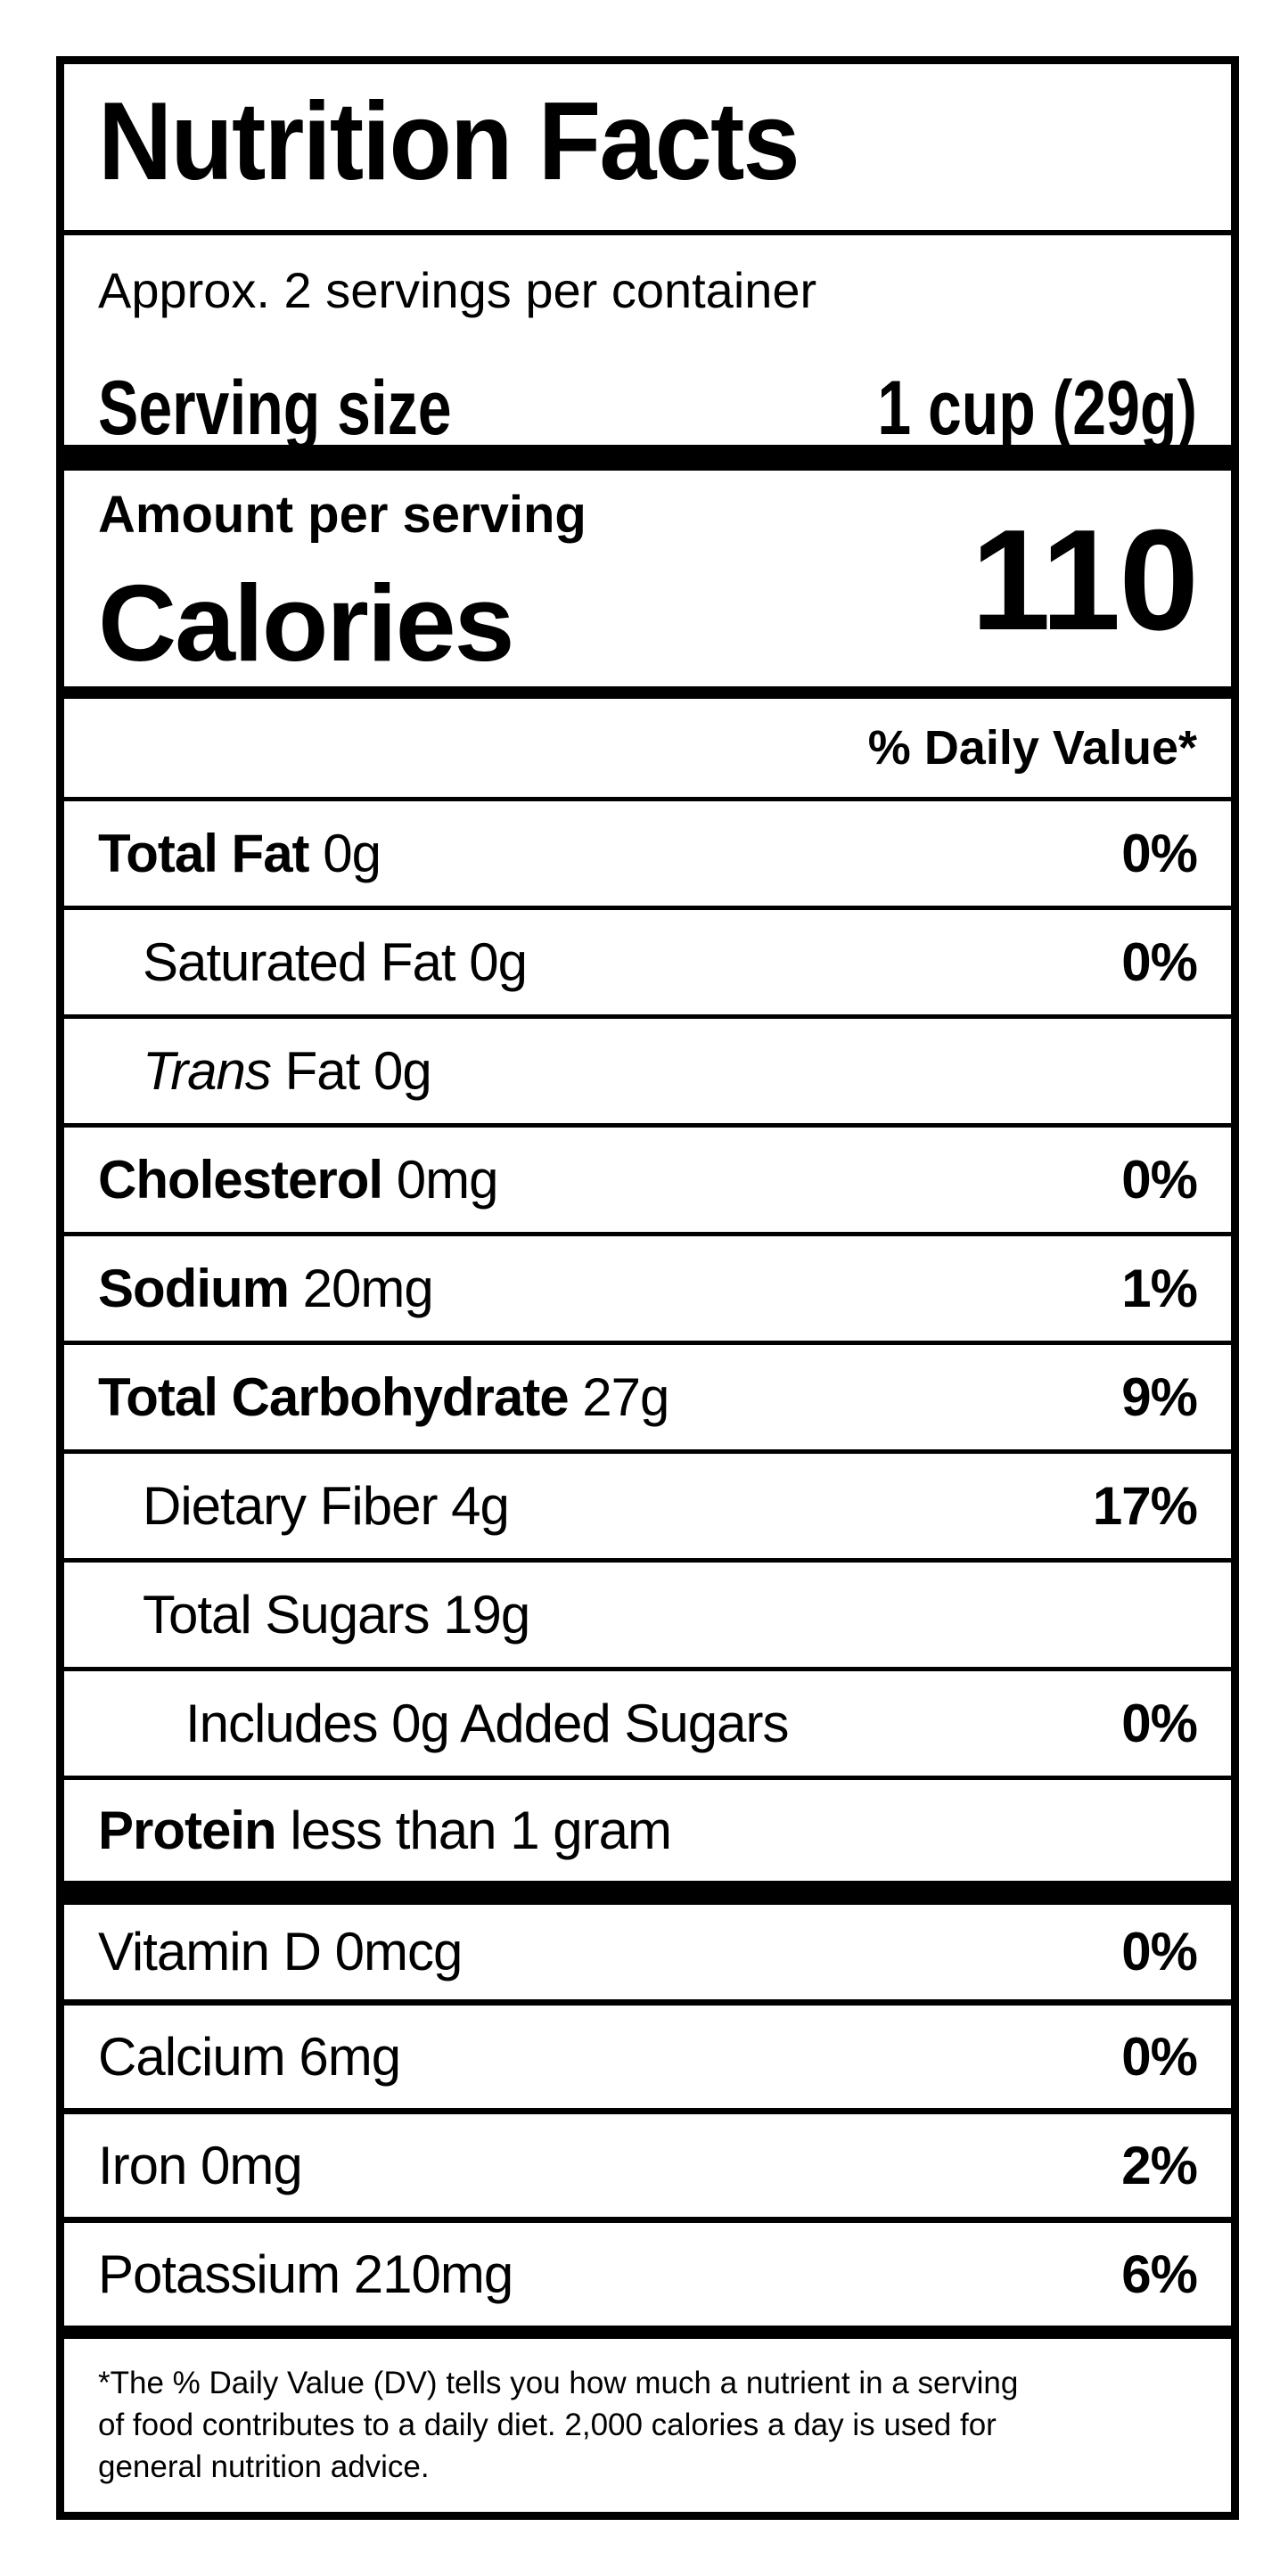  Describe the element at coordinates (647, 1073) in the screenshot. I see `row-trans-fat: Trans Fat 0g` at that location.